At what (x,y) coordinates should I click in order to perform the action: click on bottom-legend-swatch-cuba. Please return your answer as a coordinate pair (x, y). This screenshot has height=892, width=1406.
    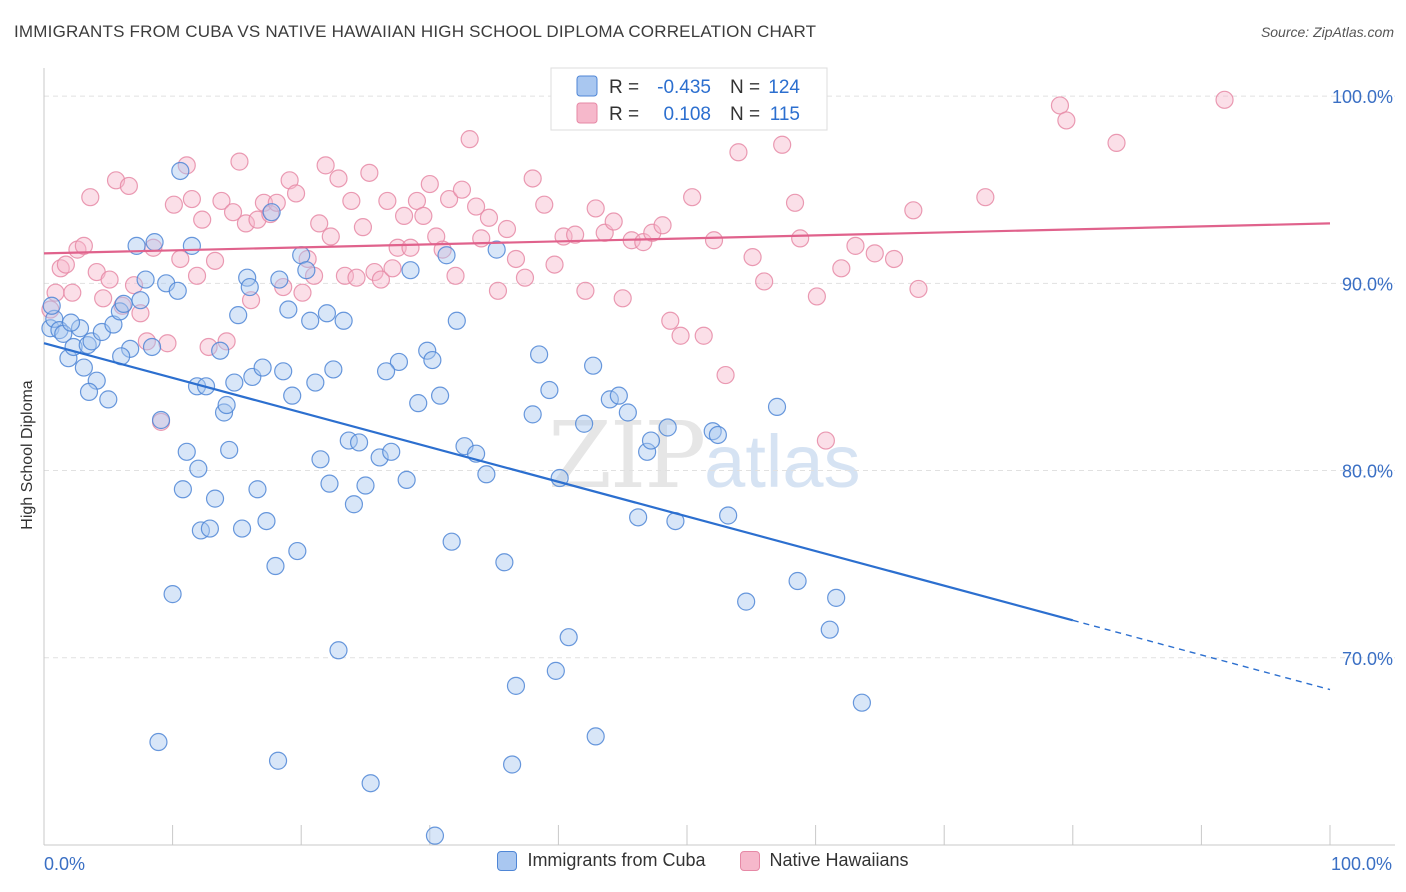
    Looking at the image, I should click on (507, 860).